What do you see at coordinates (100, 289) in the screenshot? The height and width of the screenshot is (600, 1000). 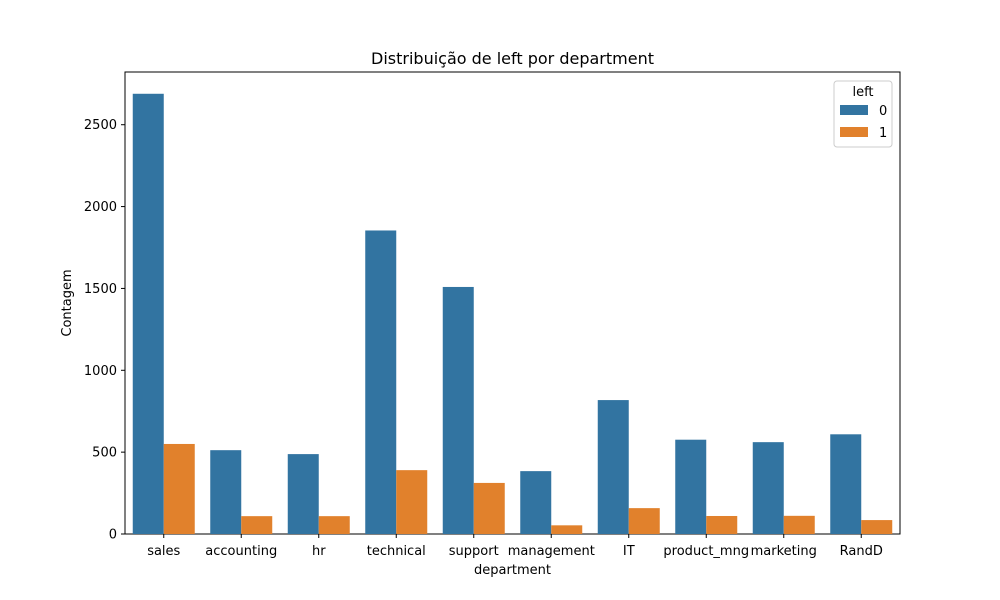 I see `y-tick-label: 1500` at bounding box center [100, 289].